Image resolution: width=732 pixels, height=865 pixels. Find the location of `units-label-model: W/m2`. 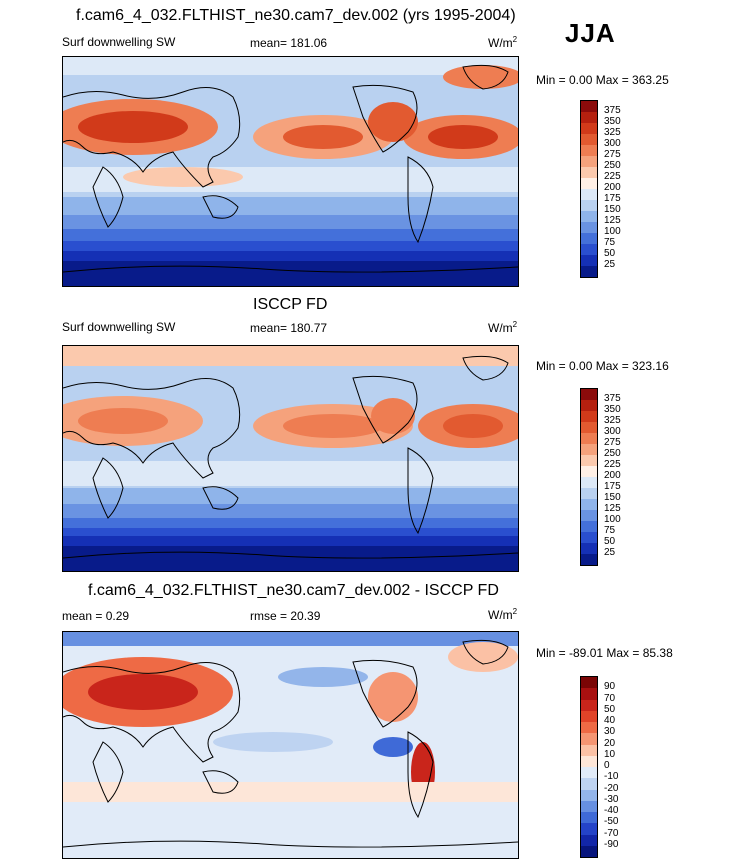

units-label-model: W/m2 is located at coordinates (503, 42).